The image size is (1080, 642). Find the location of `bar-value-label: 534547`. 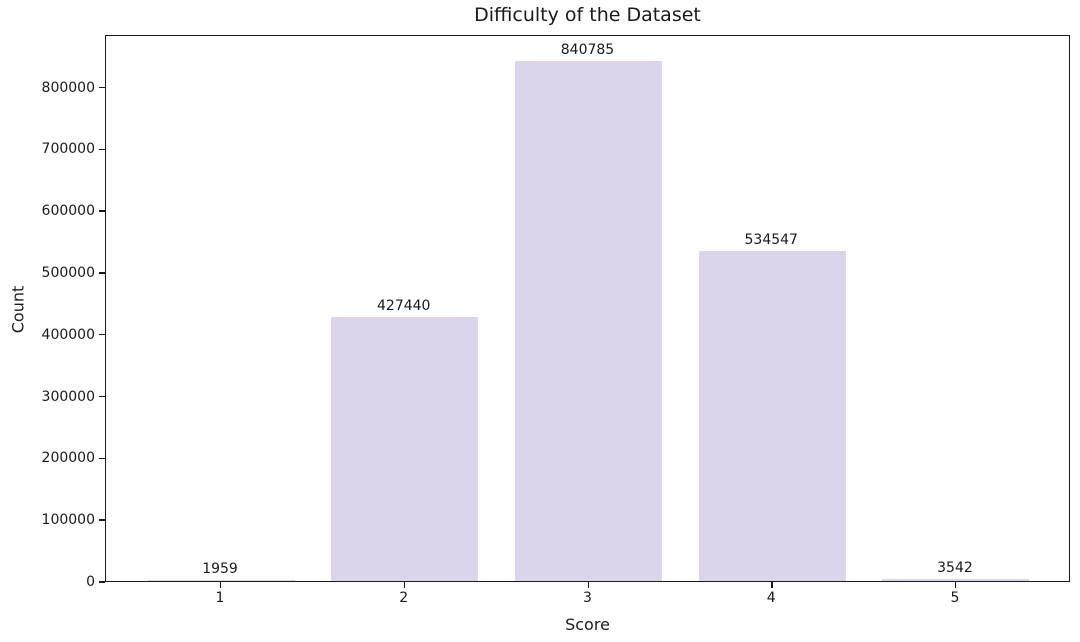

bar-value-label: 534547 is located at coordinates (771, 239).